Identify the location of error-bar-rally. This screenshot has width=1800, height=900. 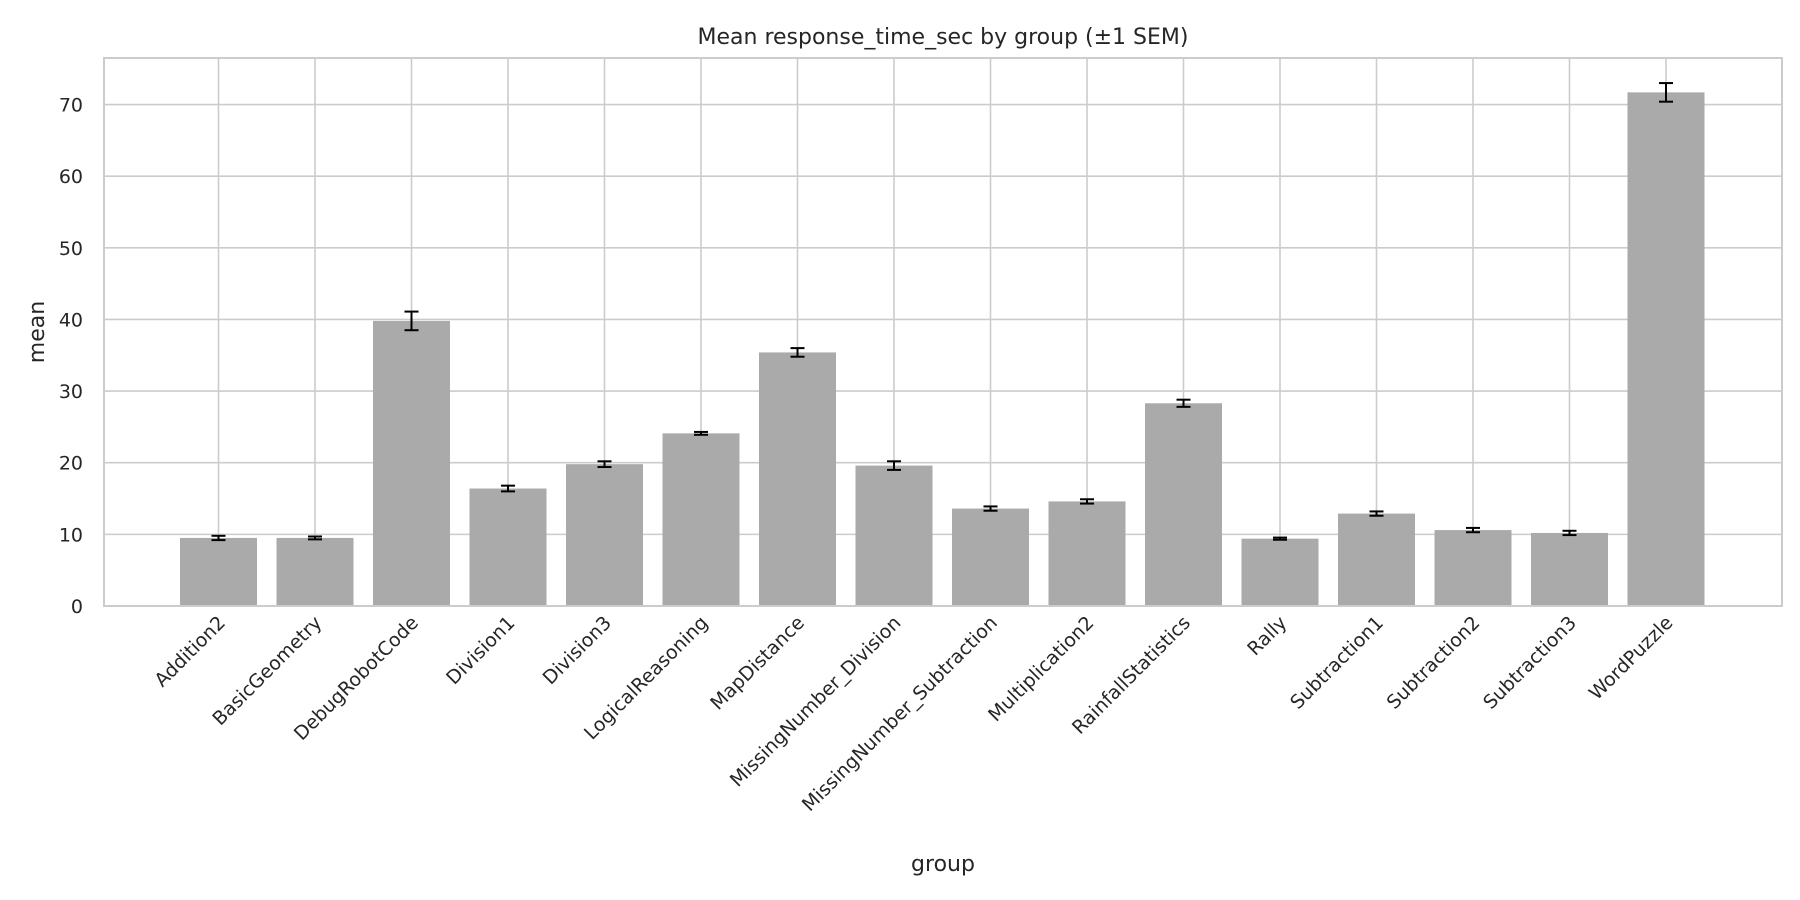
(1280, 538).